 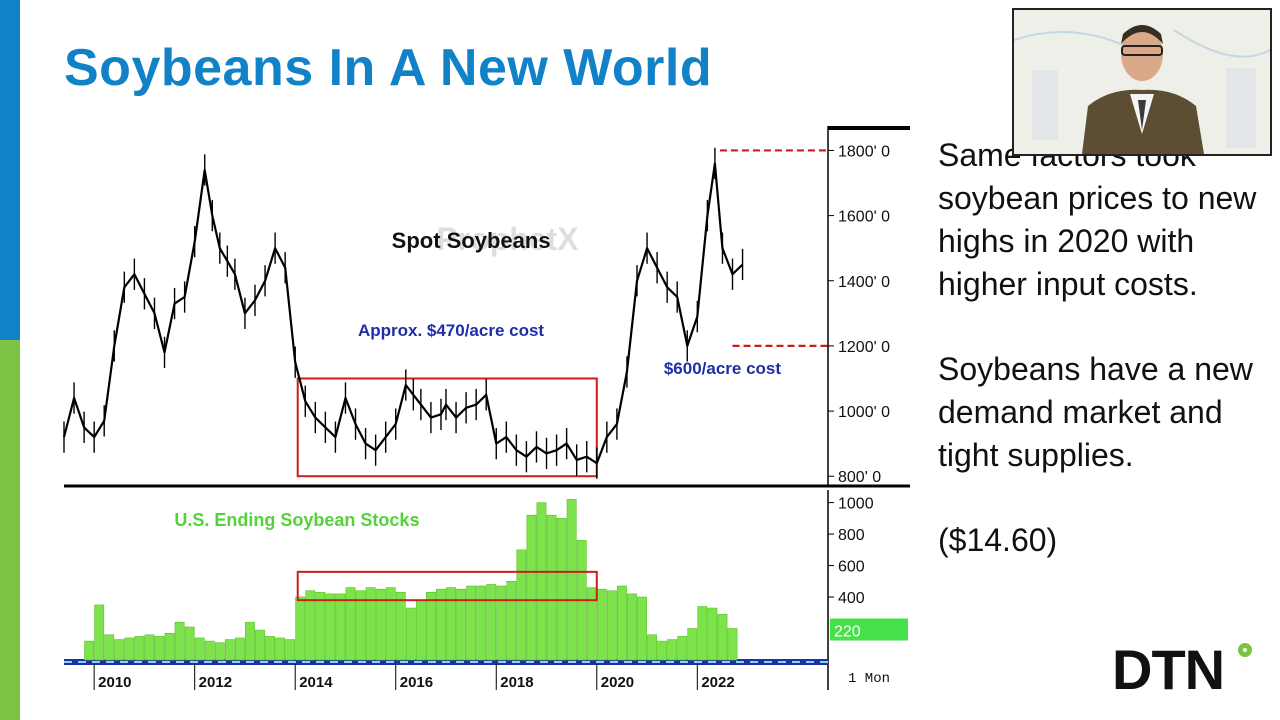 What do you see at coordinates (447, 586) in the screenshot?
I see `stocks-highlight-box` at bounding box center [447, 586].